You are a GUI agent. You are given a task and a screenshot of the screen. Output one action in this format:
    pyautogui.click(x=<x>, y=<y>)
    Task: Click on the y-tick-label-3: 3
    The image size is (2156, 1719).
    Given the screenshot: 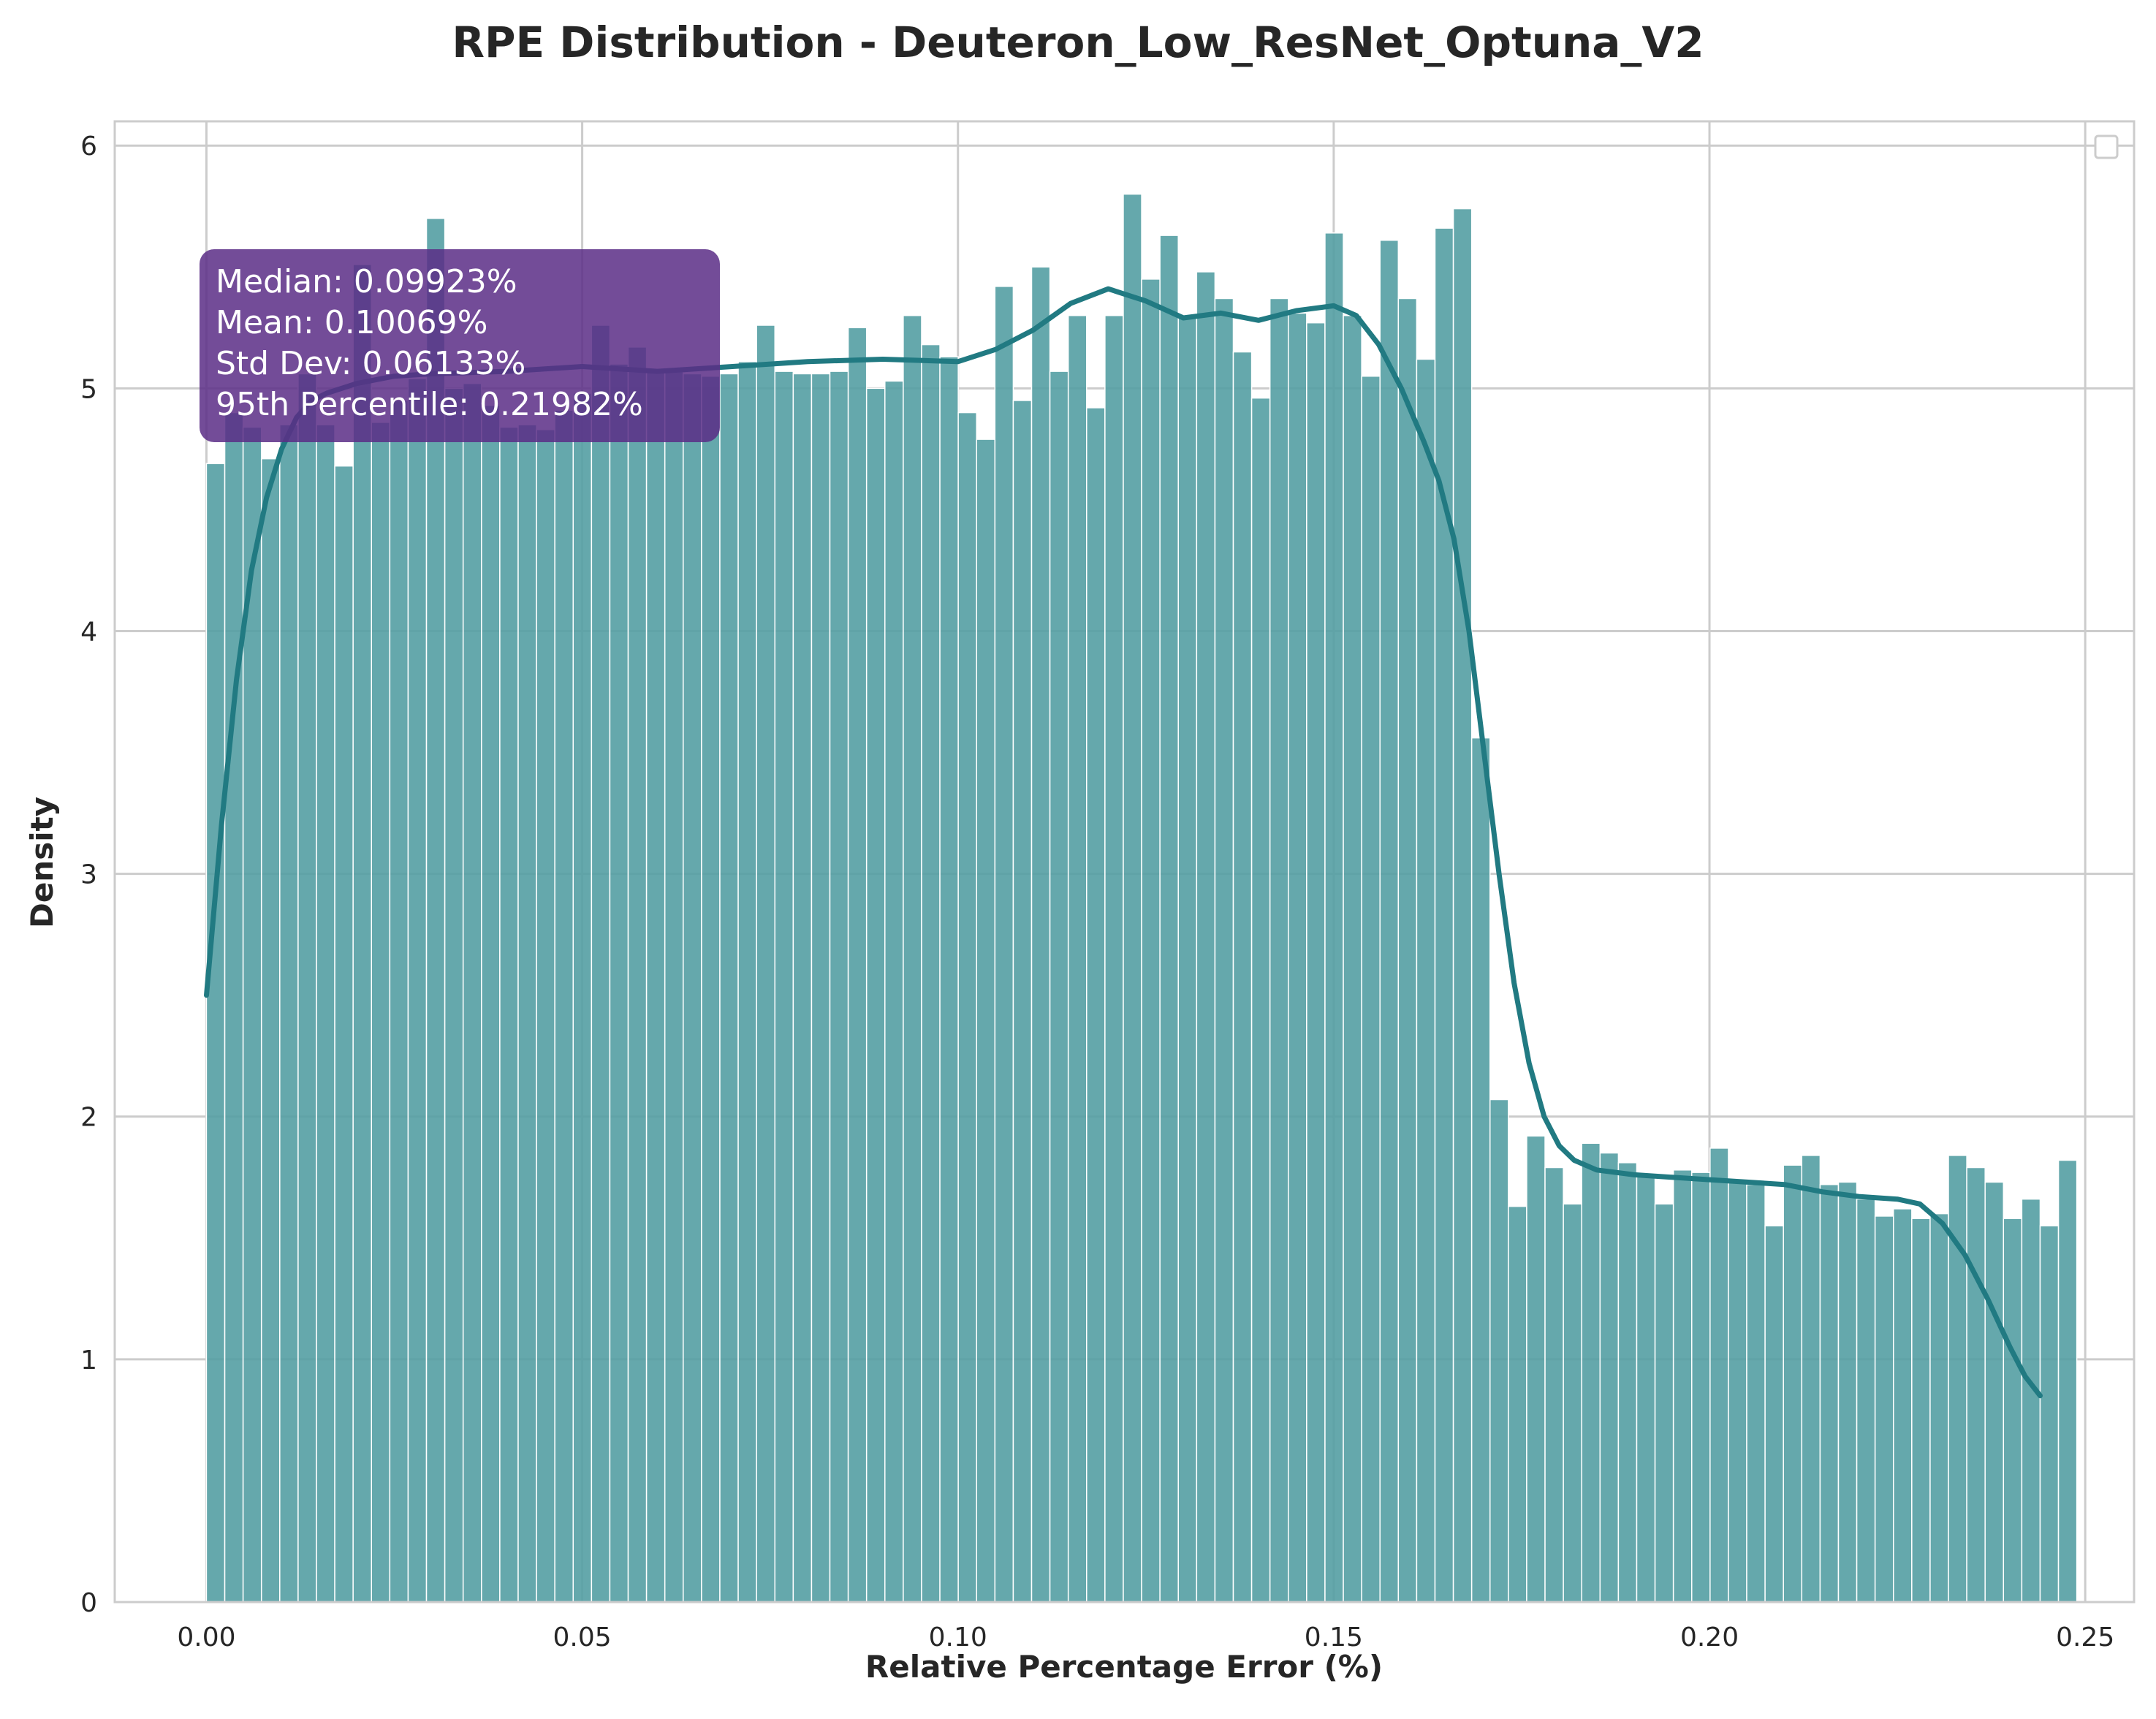 What is the action you would take?
    pyautogui.click(x=89, y=875)
    